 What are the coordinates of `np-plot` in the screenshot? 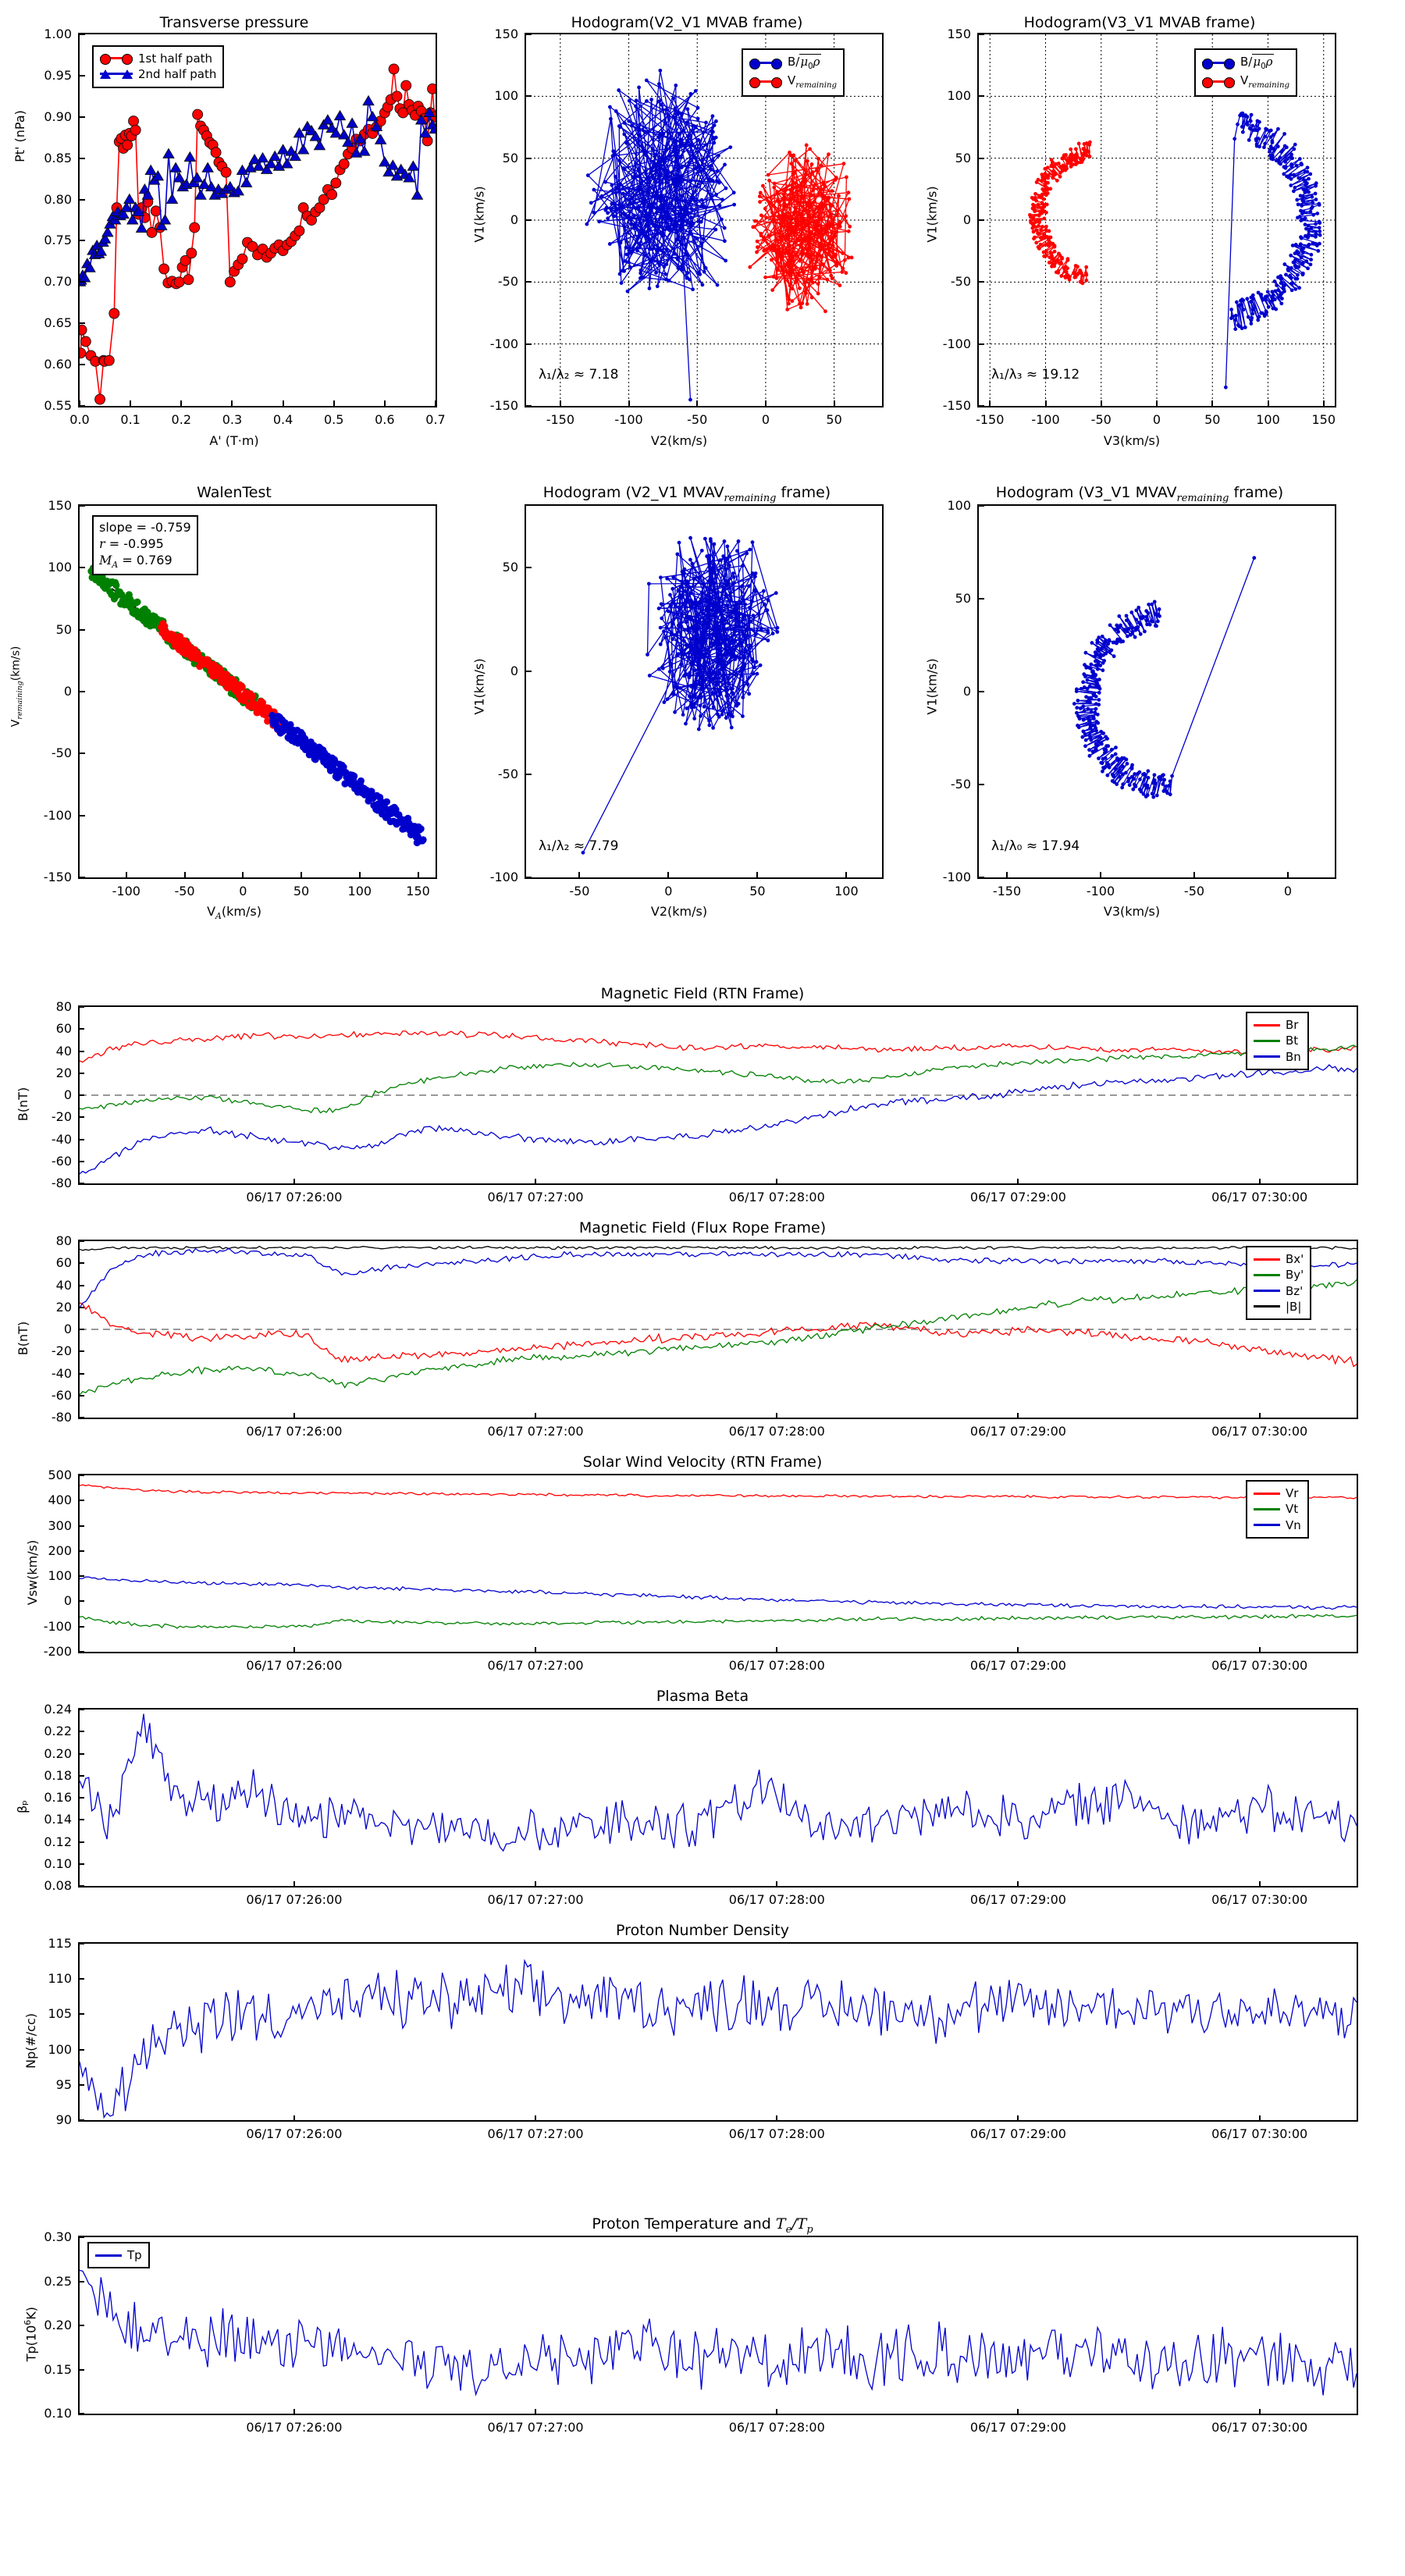 It's located at (718, 2032).